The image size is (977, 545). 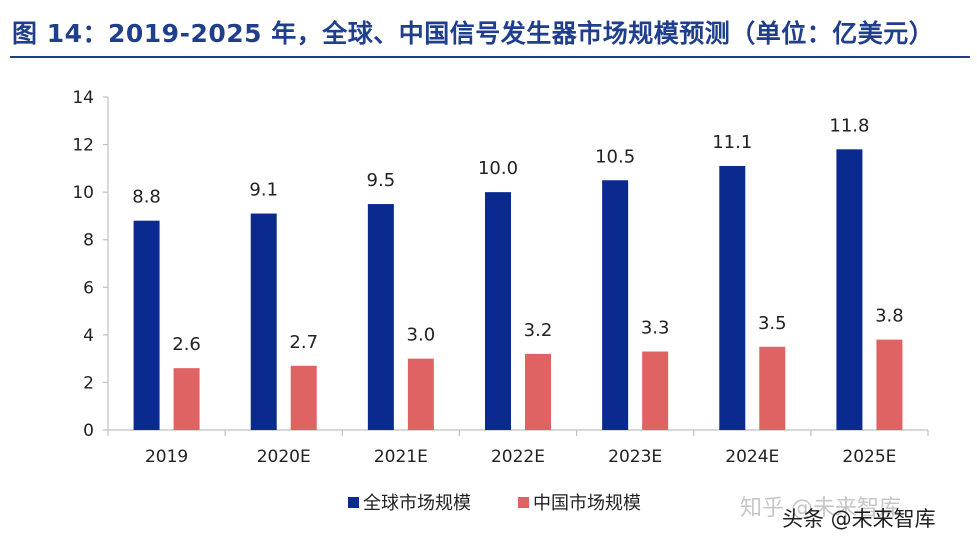 What do you see at coordinates (490, 57) in the screenshot?
I see `title-divider` at bounding box center [490, 57].